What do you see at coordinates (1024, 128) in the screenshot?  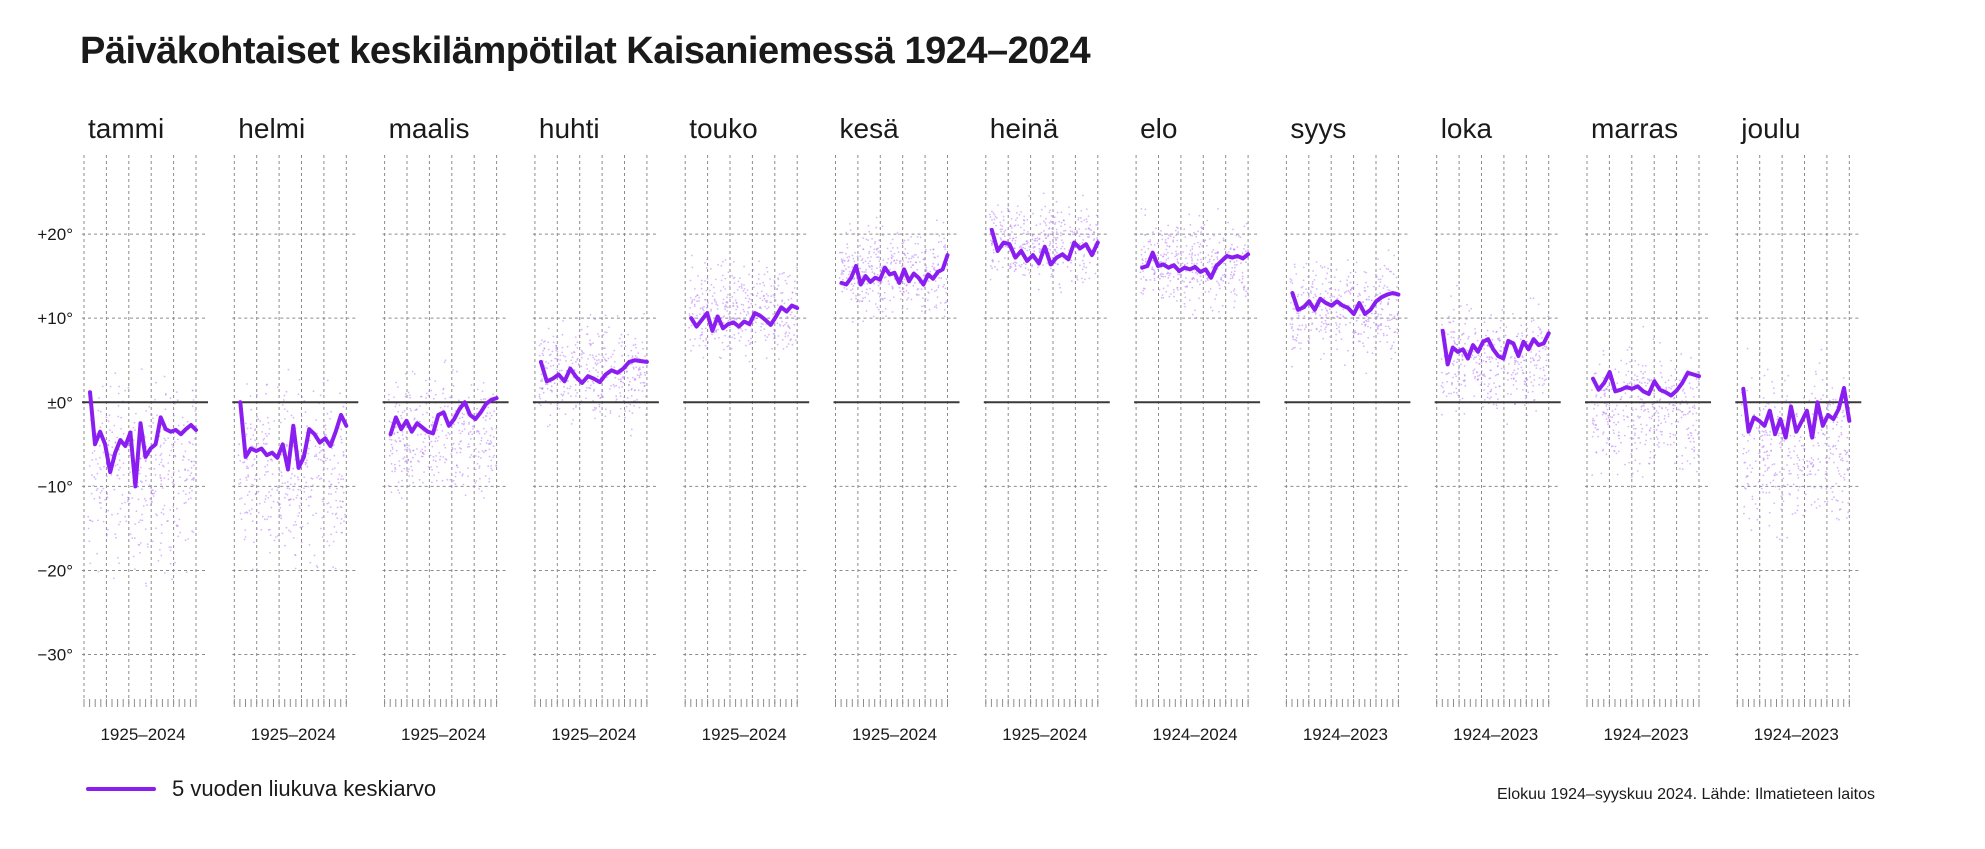 I see `month-label: heinä` at bounding box center [1024, 128].